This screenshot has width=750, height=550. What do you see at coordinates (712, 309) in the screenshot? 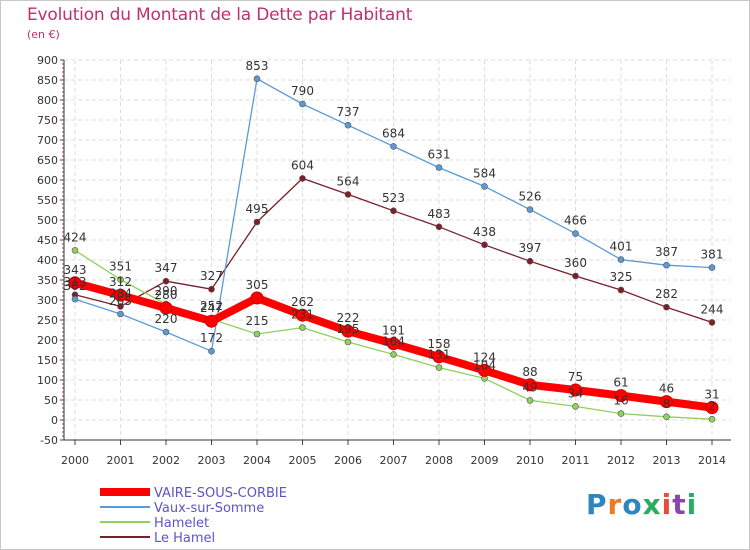
I see `data-label-le-hamel: 244` at bounding box center [712, 309].